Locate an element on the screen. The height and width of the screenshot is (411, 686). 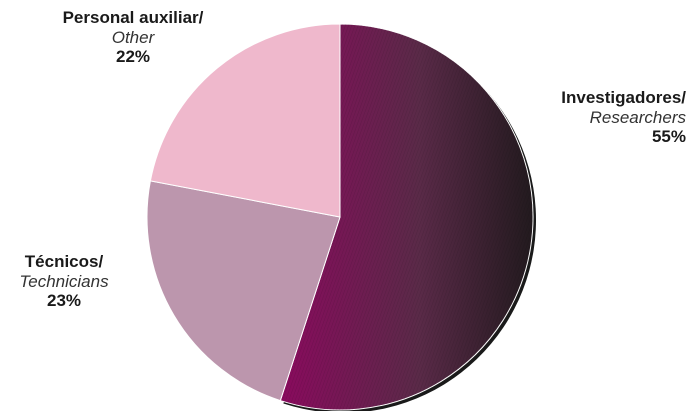
slice-other is located at coordinates (245, 120).